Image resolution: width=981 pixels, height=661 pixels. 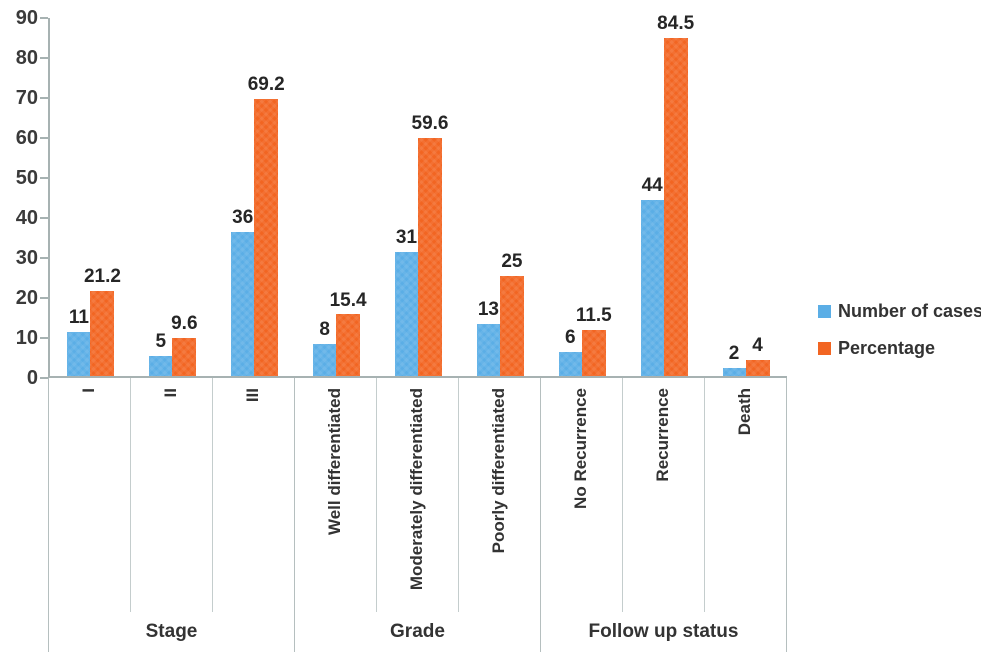 I want to click on y-tick-label: 20, so click(x=26, y=298).